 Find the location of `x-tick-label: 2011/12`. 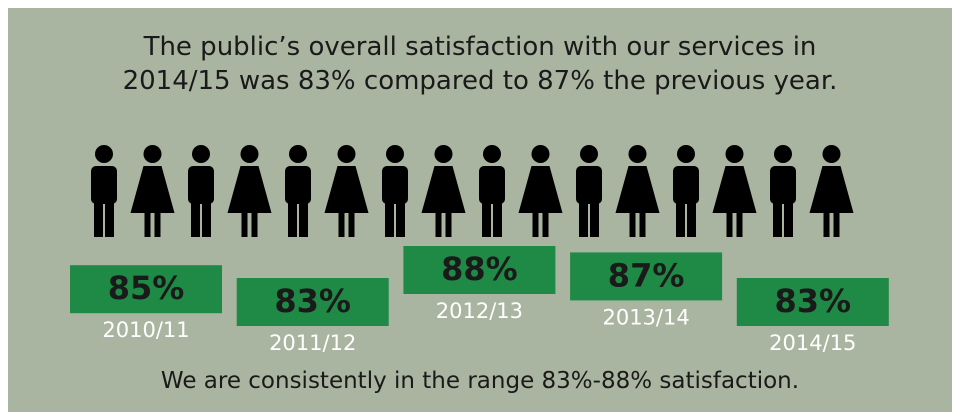

x-tick-label: 2011/12 is located at coordinates (312, 343).